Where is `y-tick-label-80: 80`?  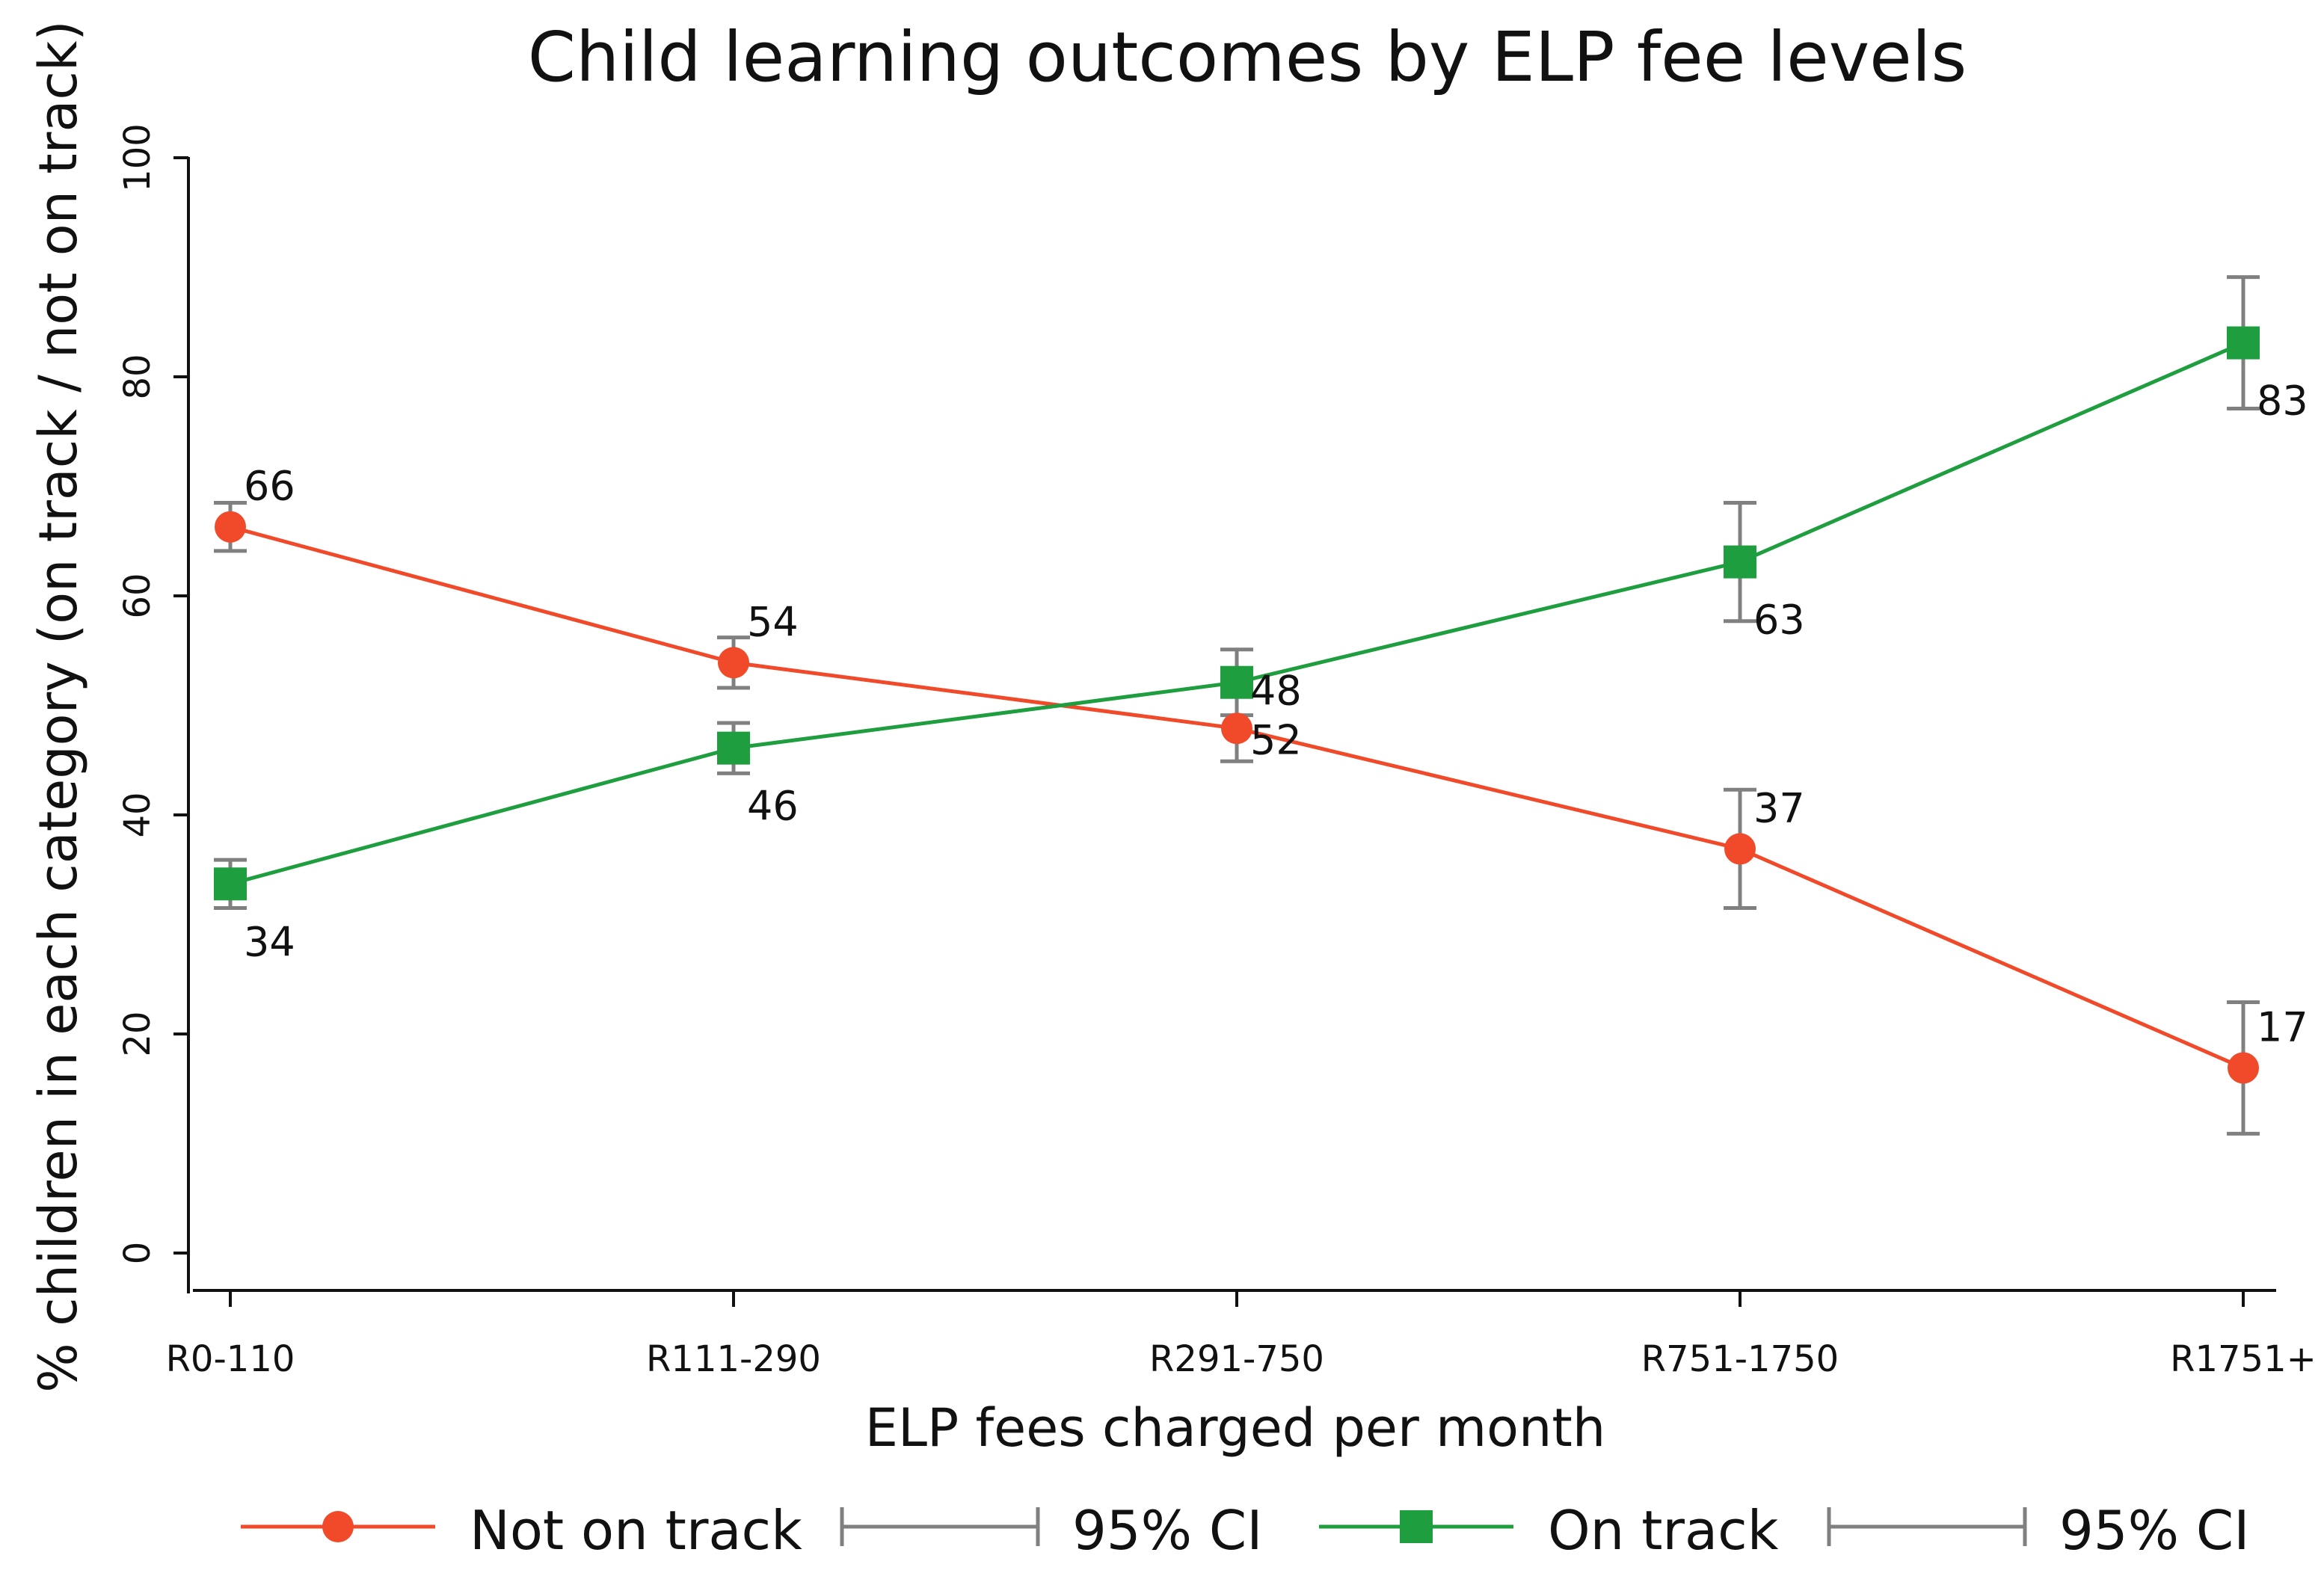
y-tick-label-80: 80 is located at coordinates (138, 376).